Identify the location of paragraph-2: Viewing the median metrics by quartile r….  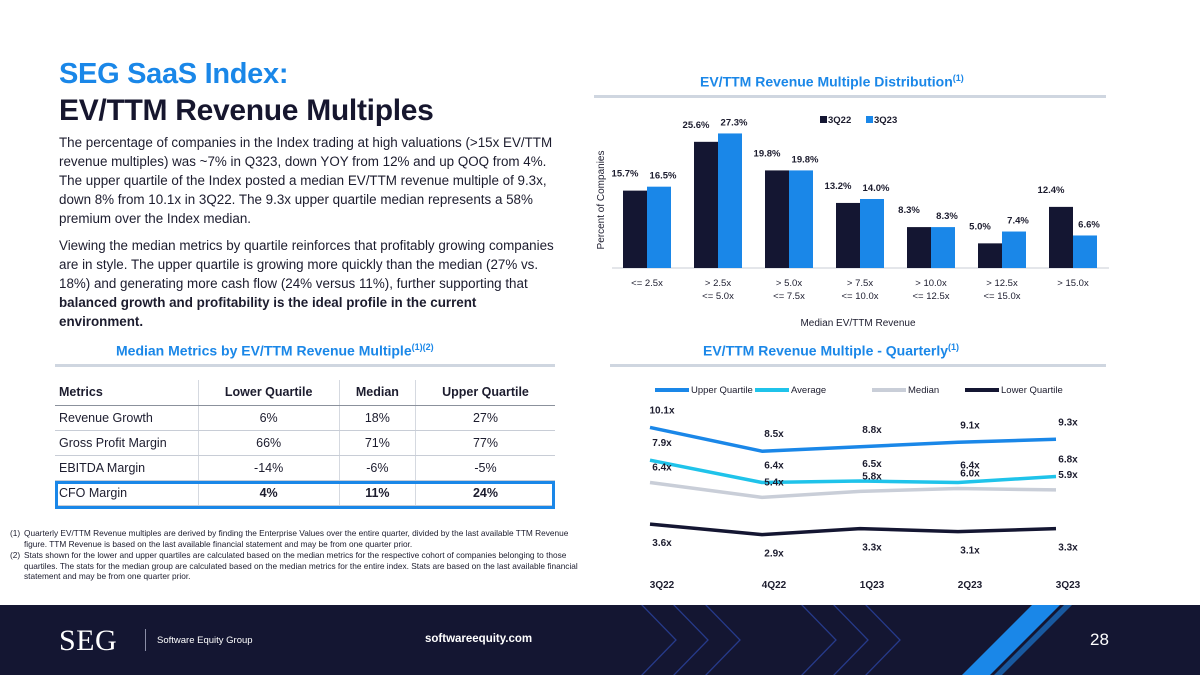
(306, 283).